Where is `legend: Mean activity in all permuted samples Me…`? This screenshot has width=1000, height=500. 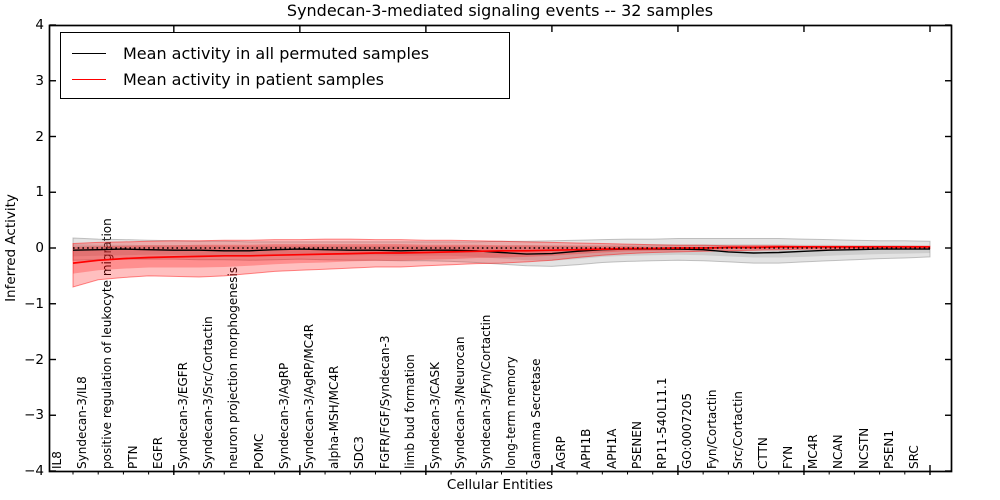
legend: Mean activity in all permuted samples Me… is located at coordinates (285, 65).